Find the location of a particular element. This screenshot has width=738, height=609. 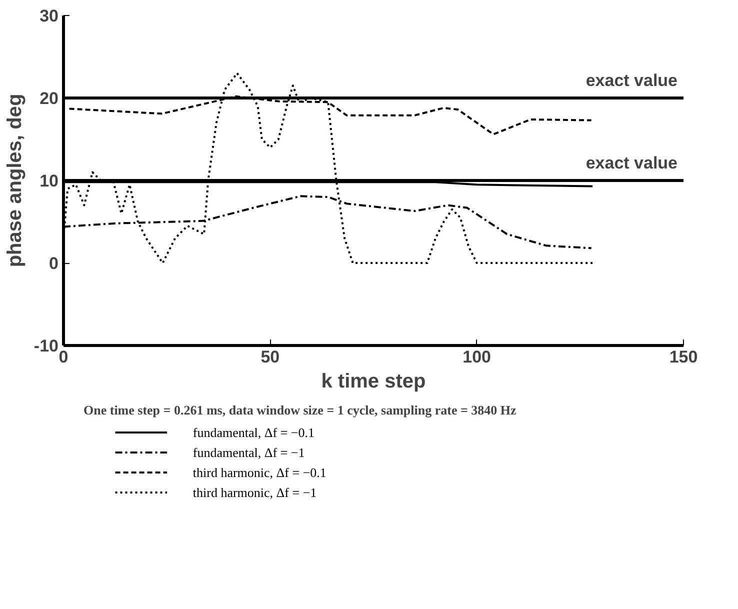

x-tick-label: 50 is located at coordinates (270, 357).